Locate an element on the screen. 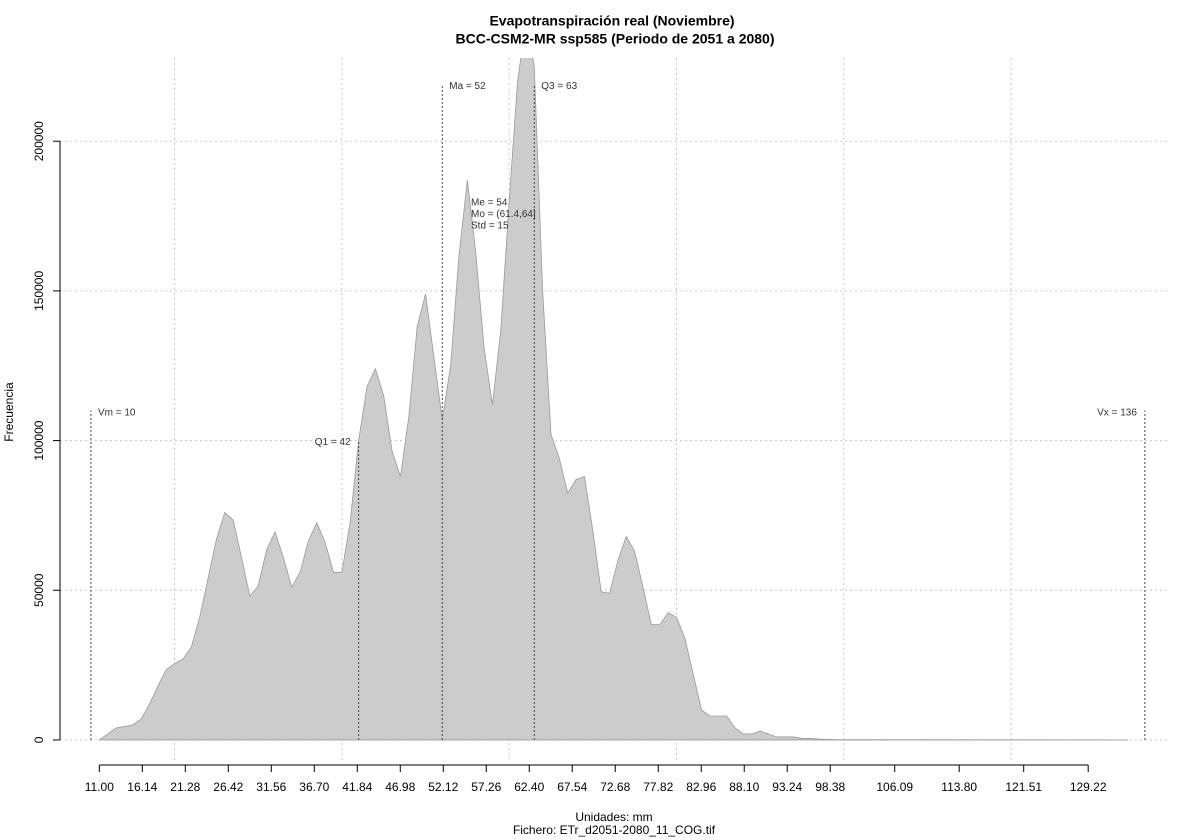  x-tick-label: 52.12 is located at coordinates (443, 787).